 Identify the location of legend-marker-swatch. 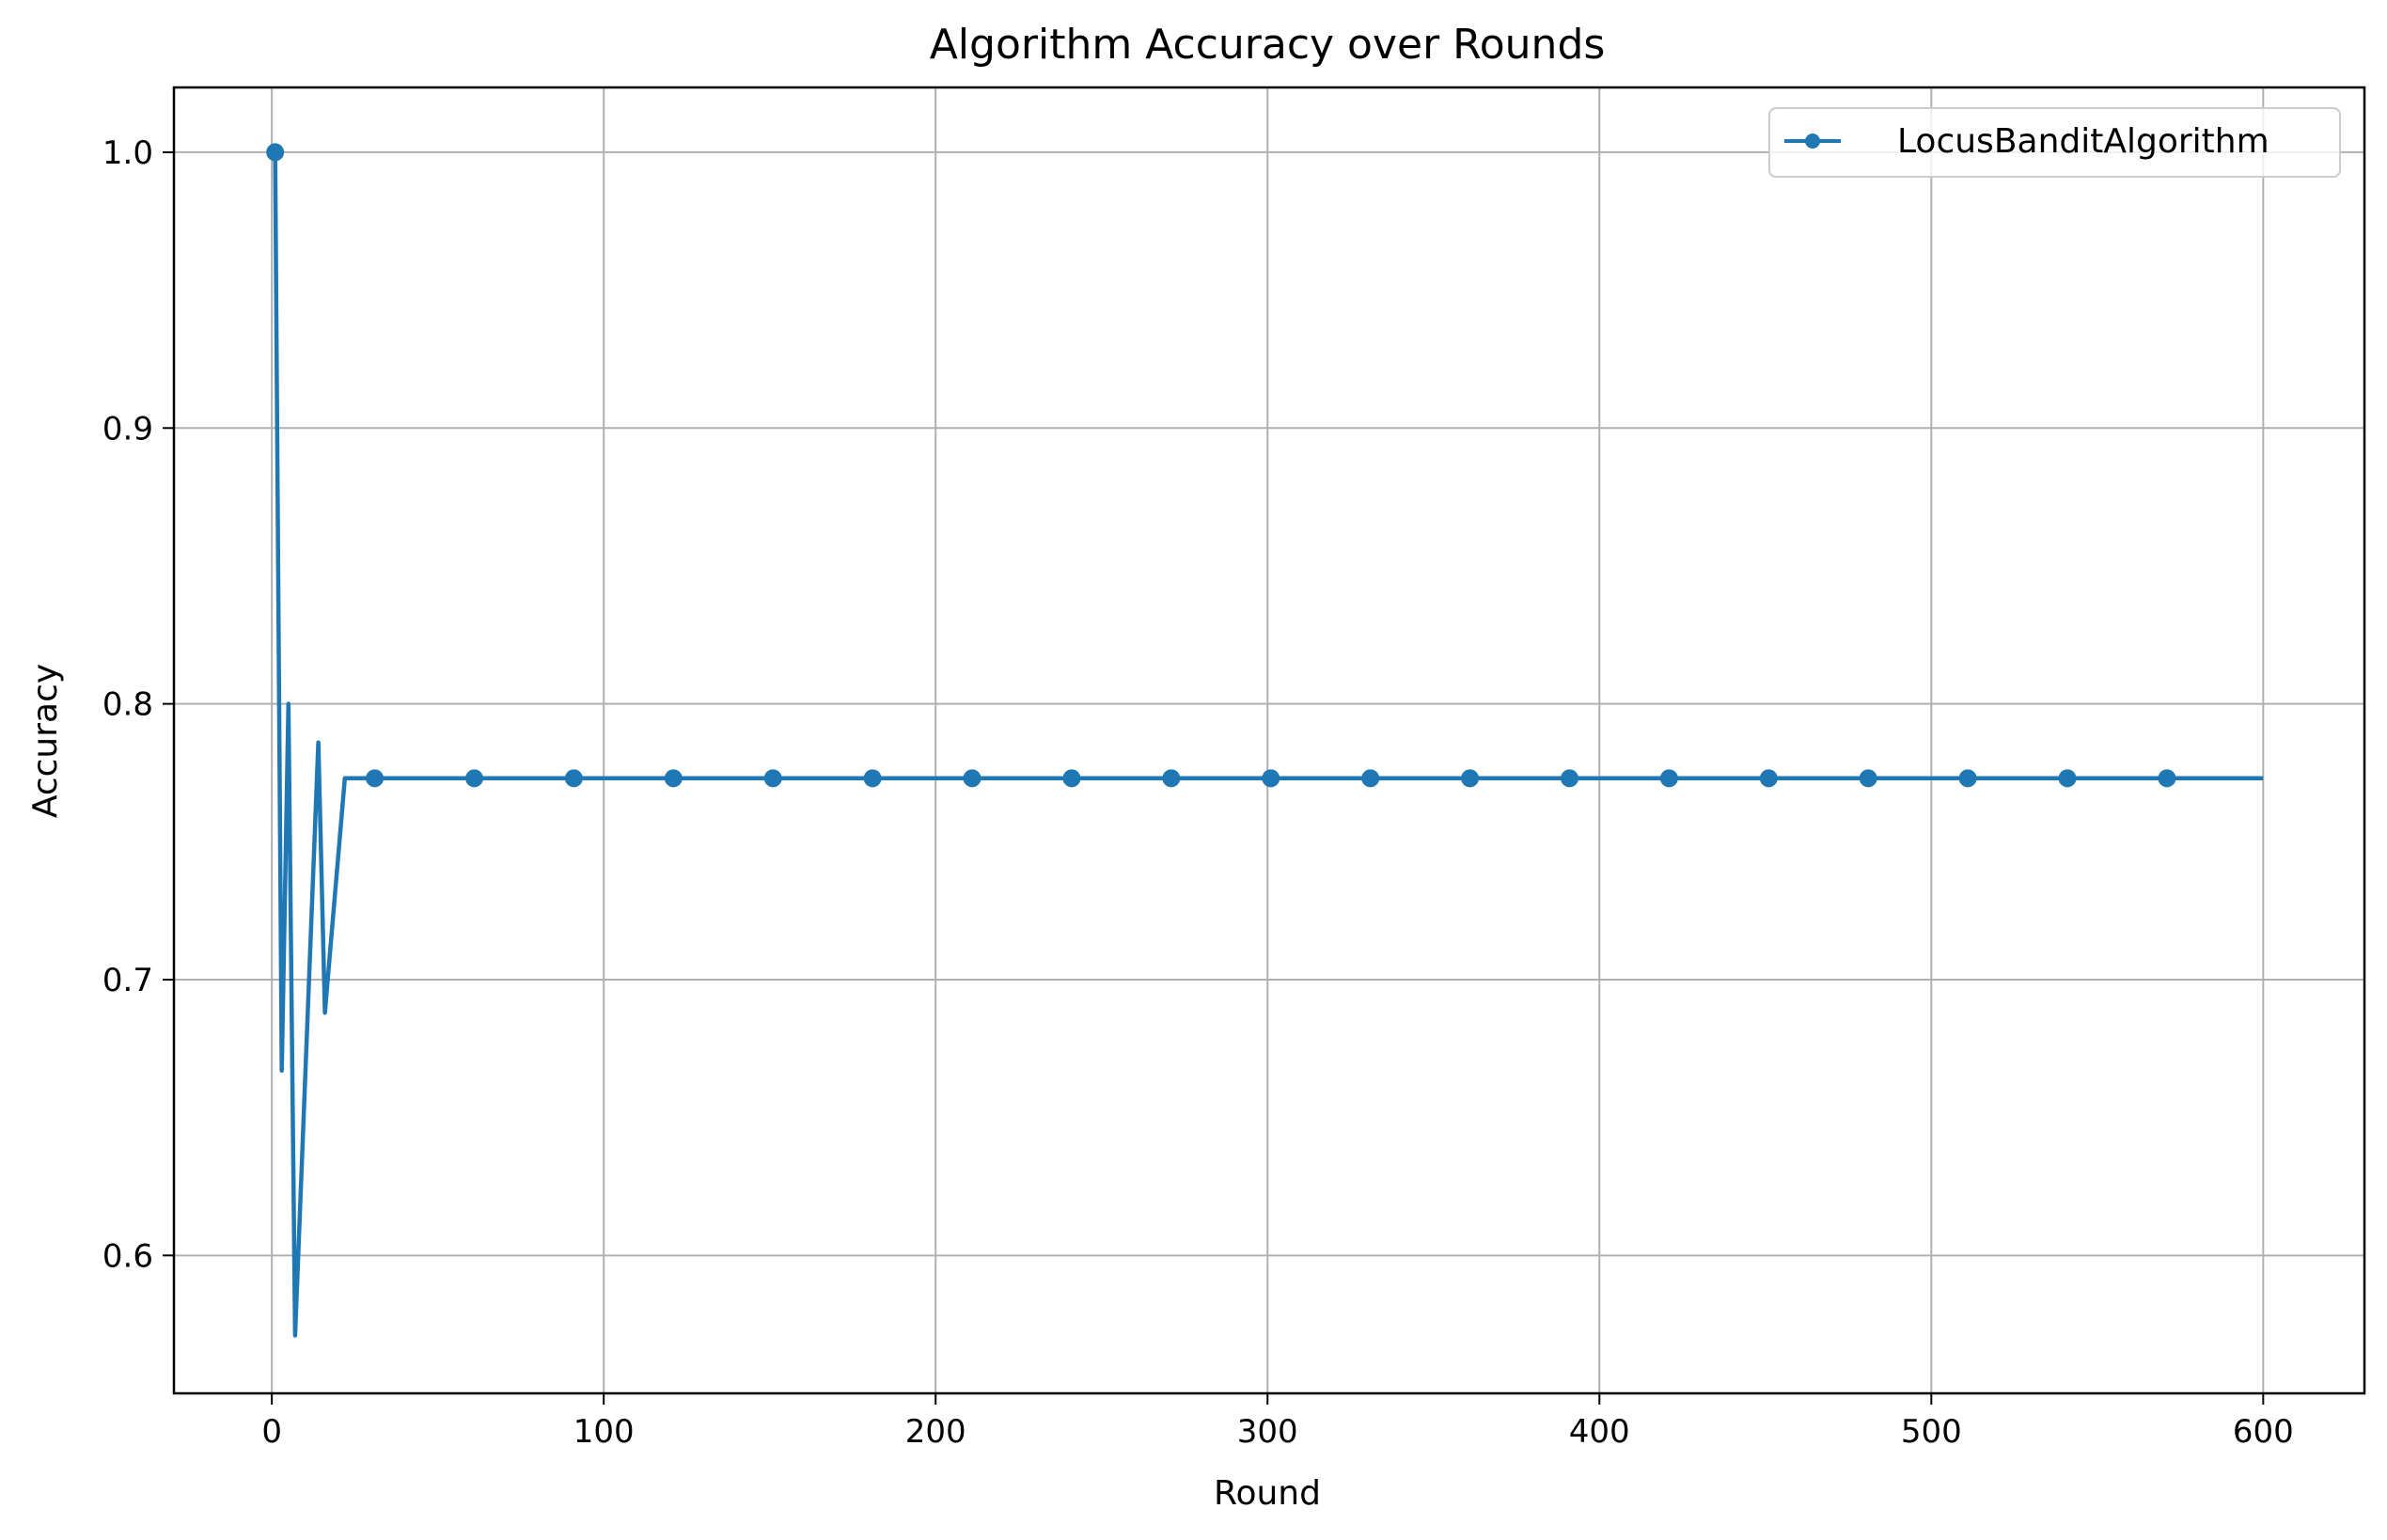
(1812, 142).